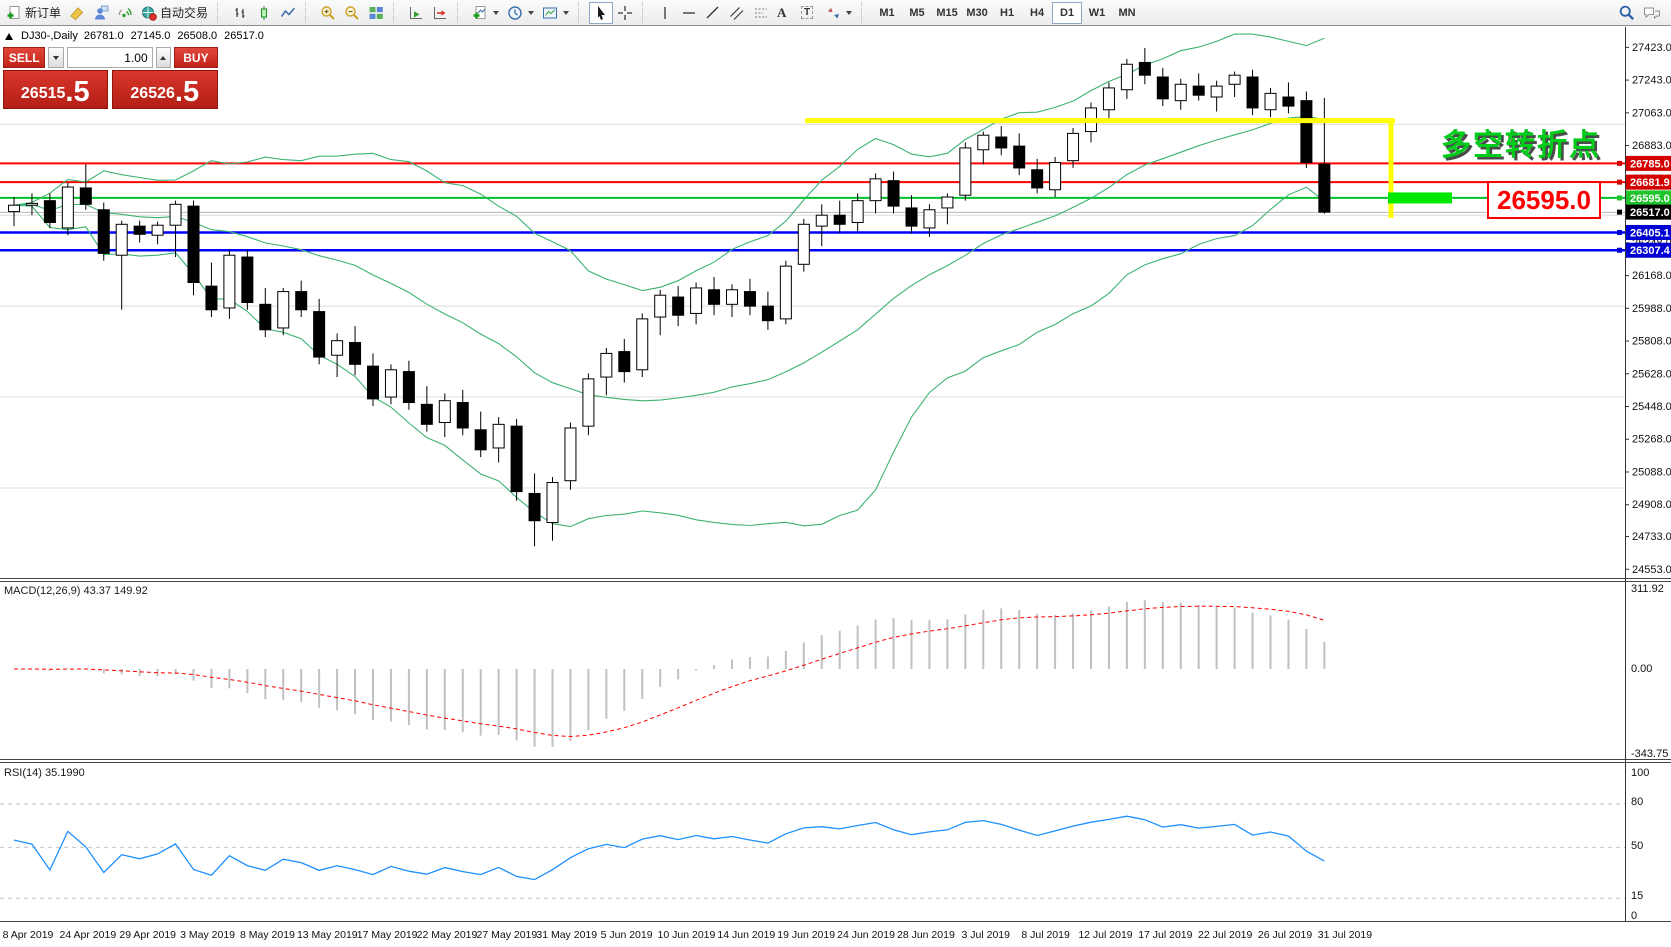  I want to click on auto-scroll-button, so click(416, 13).